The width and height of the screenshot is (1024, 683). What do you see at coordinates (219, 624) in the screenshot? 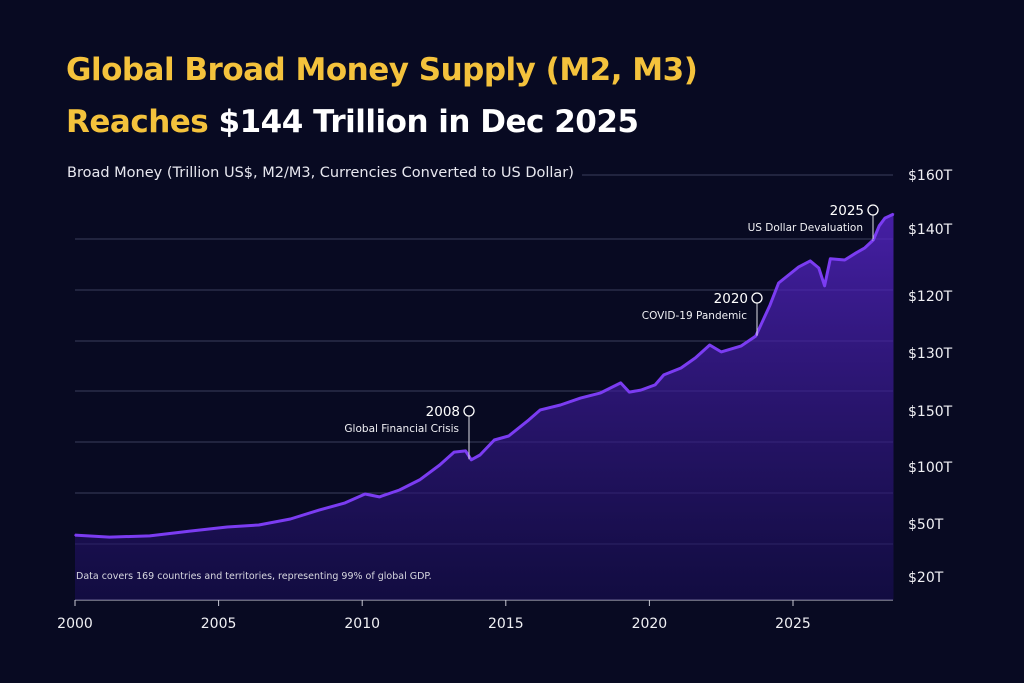
I see `x-tick-label: 2005` at bounding box center [219, 624].